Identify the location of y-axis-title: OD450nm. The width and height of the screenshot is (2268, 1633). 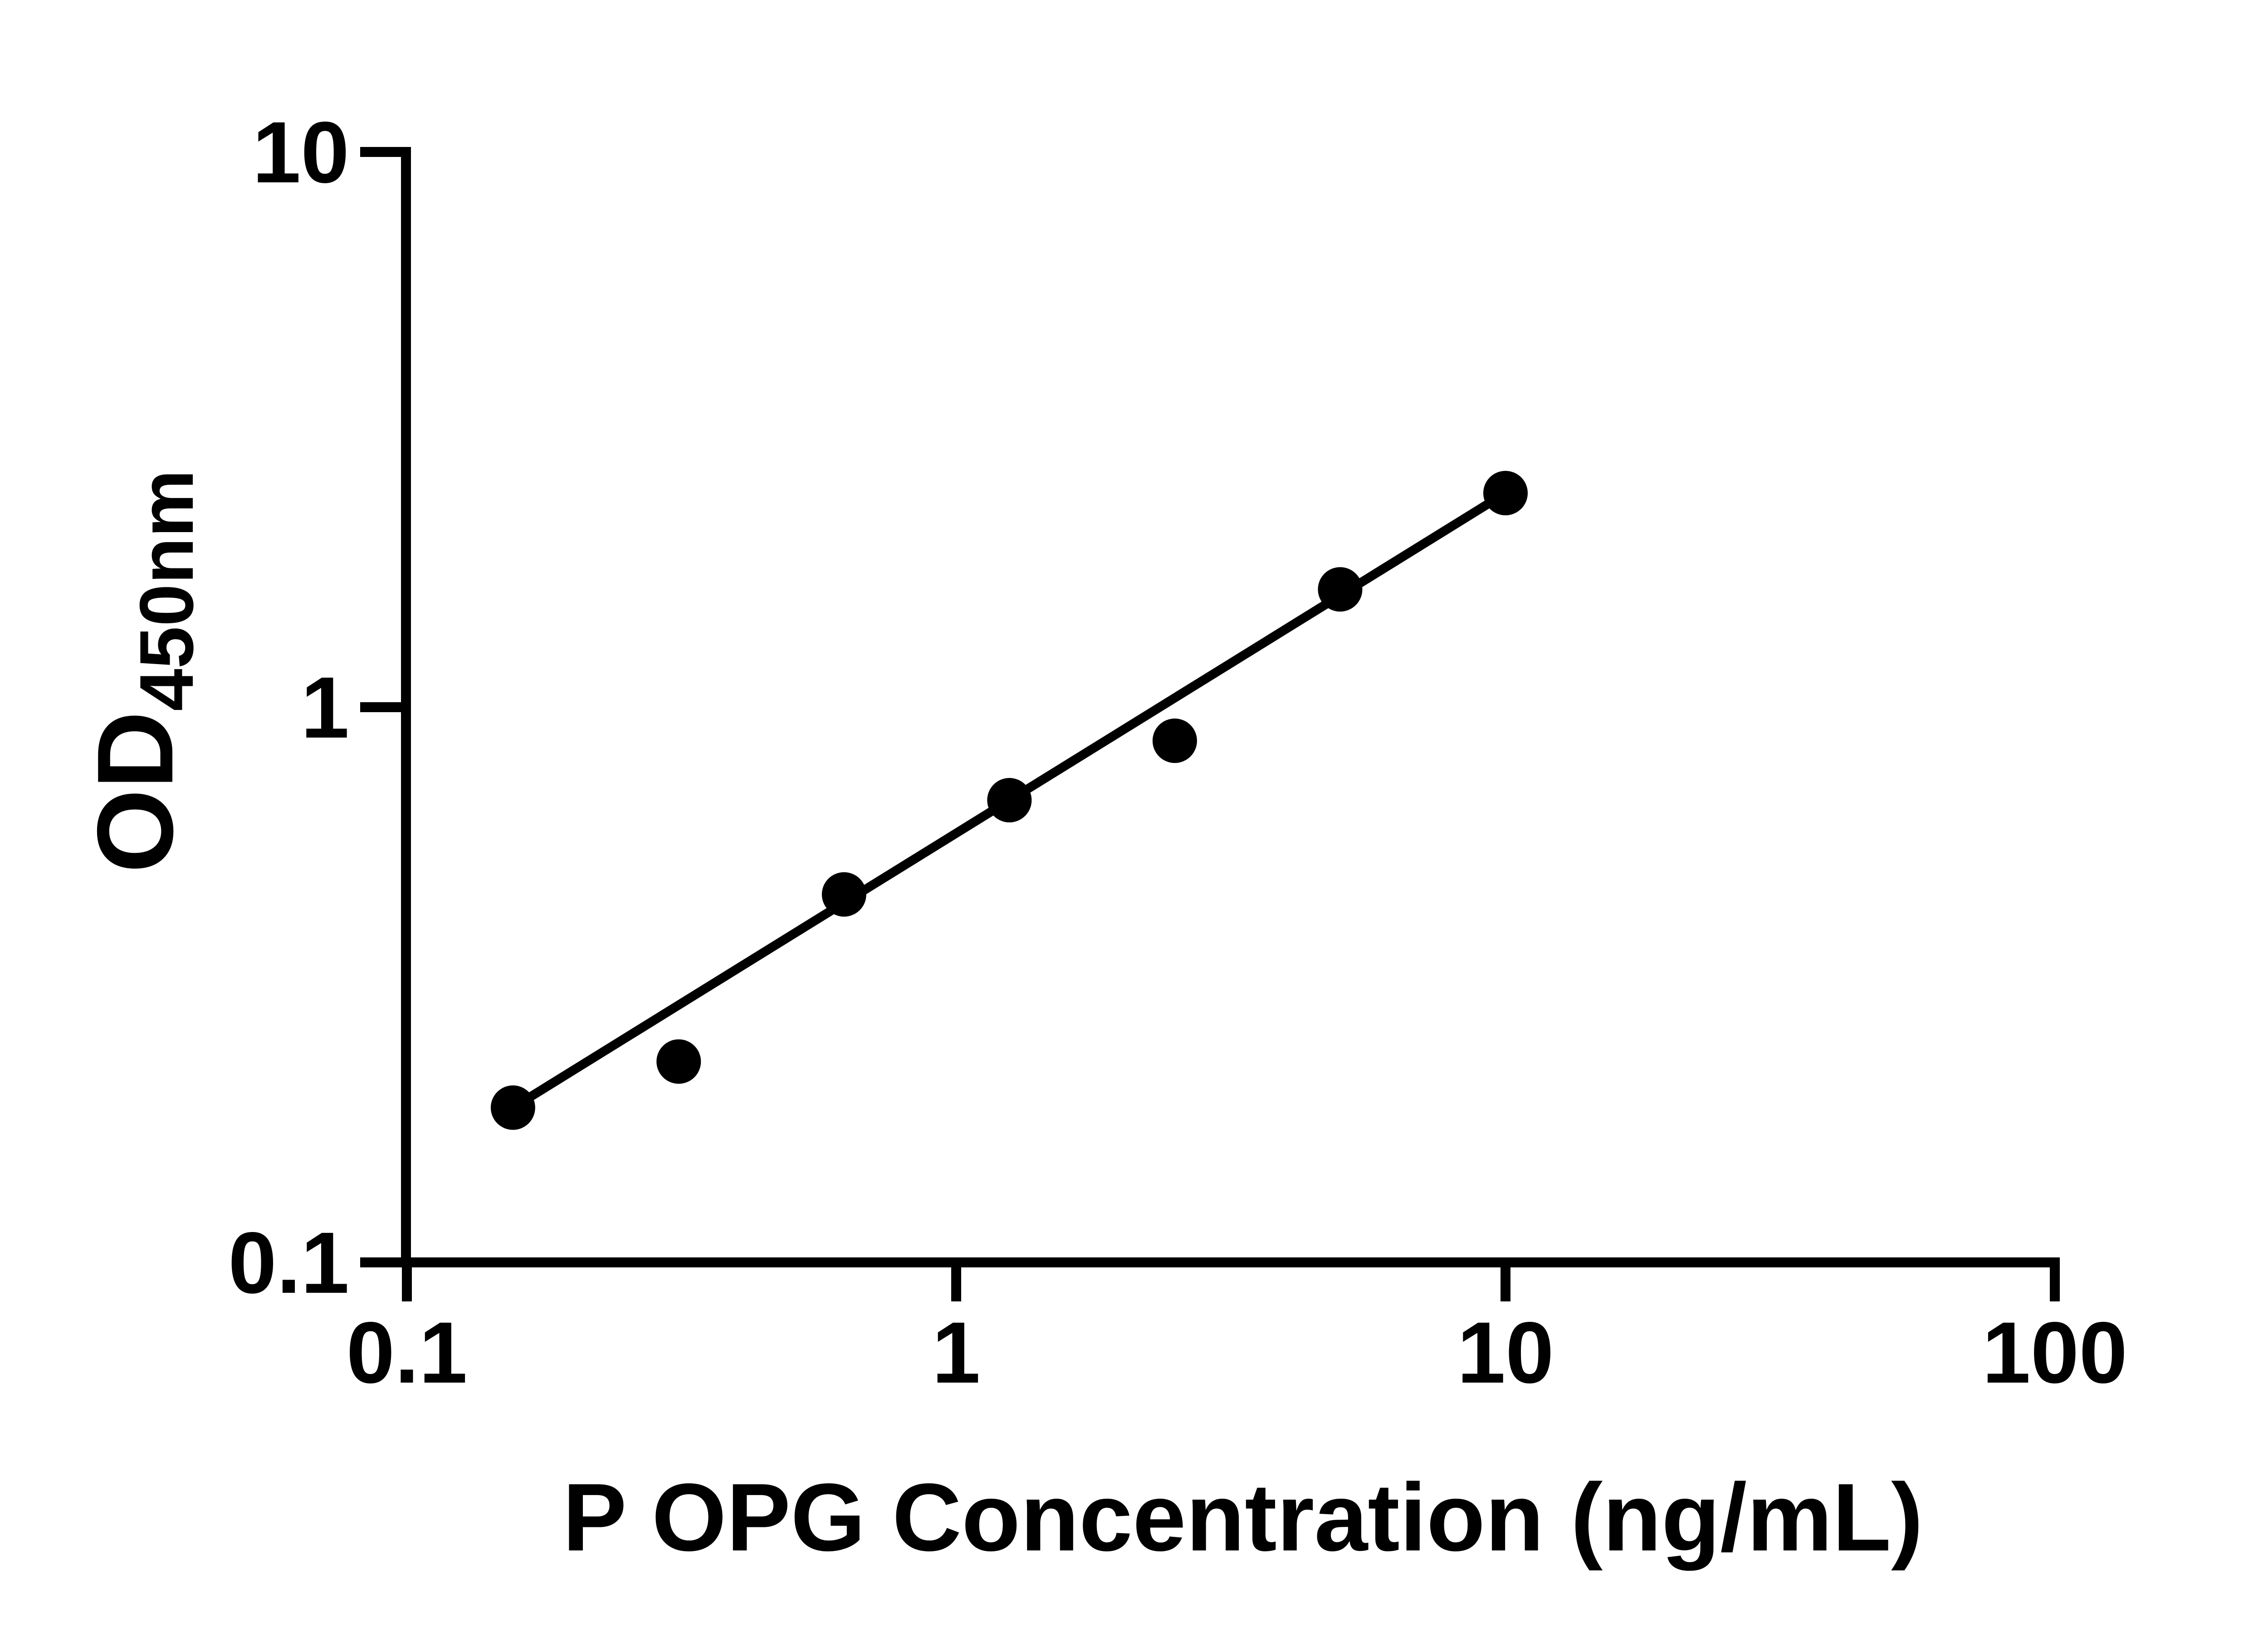
(142, 671).